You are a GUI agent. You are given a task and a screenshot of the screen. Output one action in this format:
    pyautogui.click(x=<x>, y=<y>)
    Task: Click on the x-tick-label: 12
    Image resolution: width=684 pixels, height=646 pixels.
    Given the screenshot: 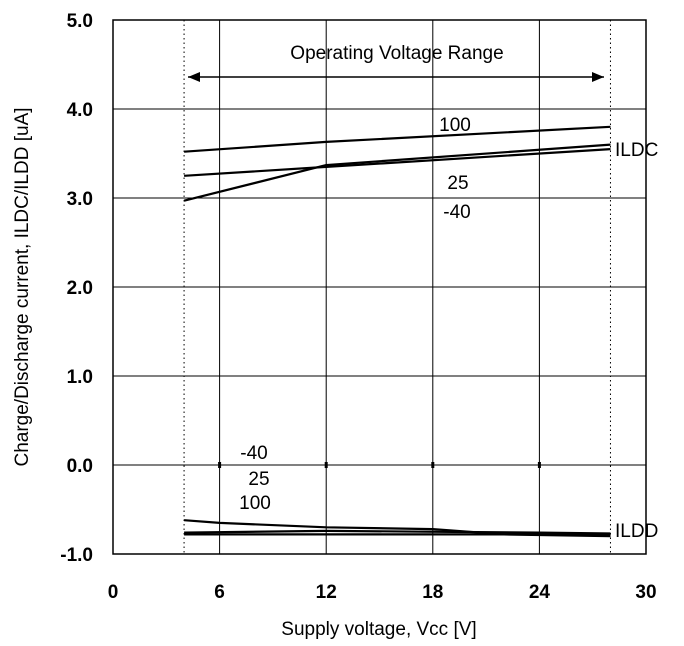 What is the action you would take?
    pyautogui.click(x=326, y=592)
    